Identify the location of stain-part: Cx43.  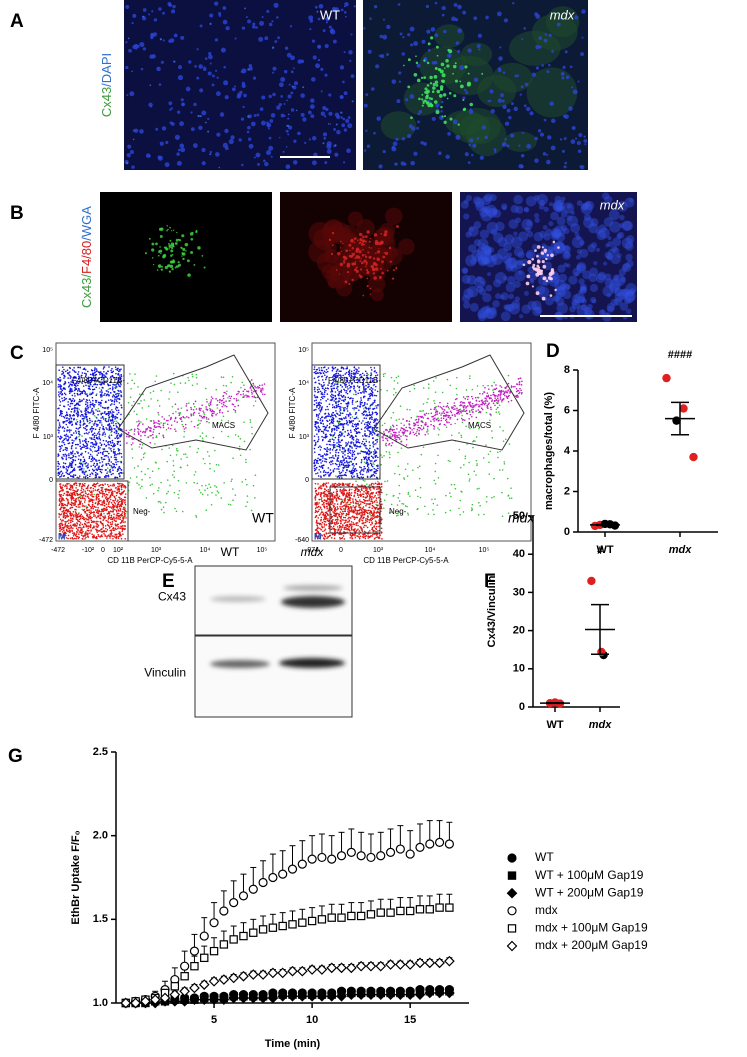
(106, 102).